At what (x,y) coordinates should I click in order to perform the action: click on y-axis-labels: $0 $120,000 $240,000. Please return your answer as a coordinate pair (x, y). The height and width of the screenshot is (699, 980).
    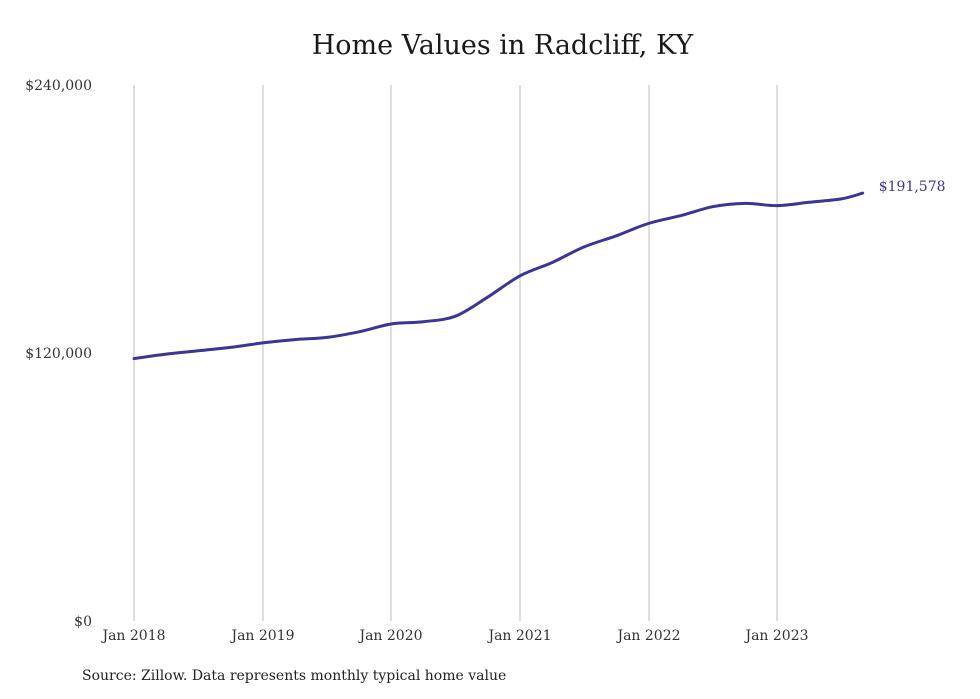
    Looking at the image, I should click on (58, 354).